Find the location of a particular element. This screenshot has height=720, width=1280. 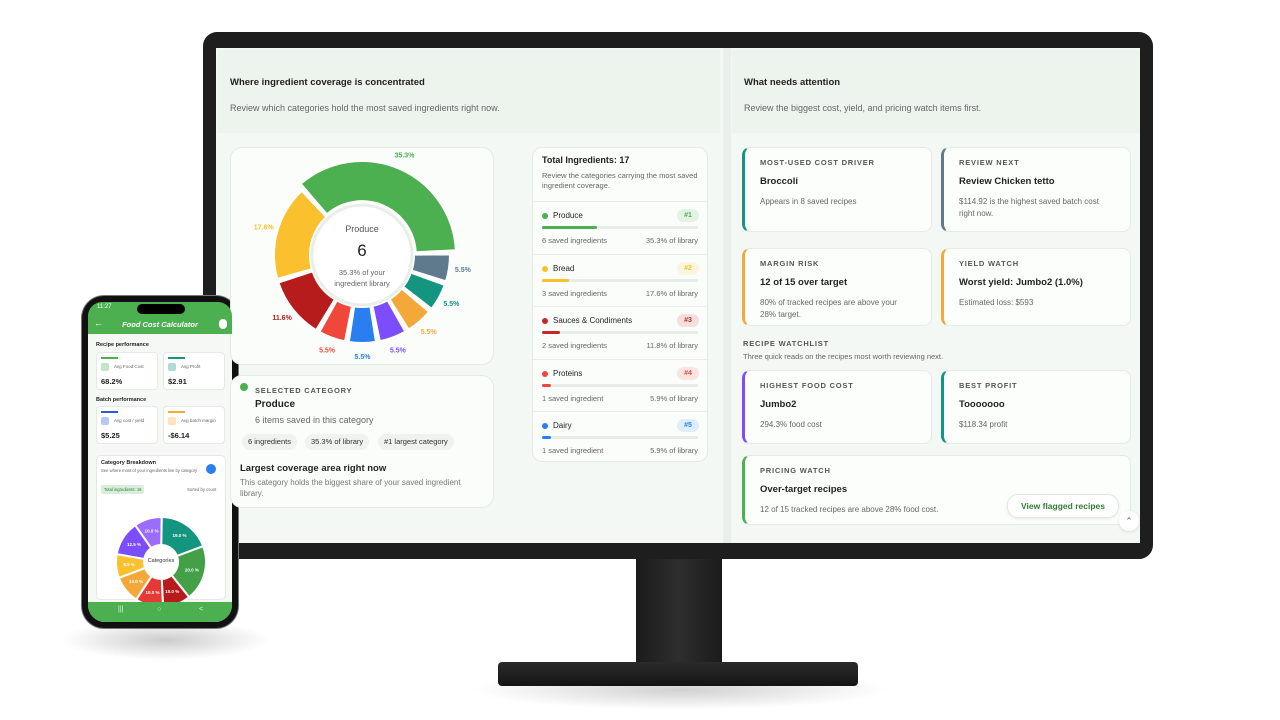

card-kicker: HIGHEST FOOD COST is located at coordinates (807, 385).